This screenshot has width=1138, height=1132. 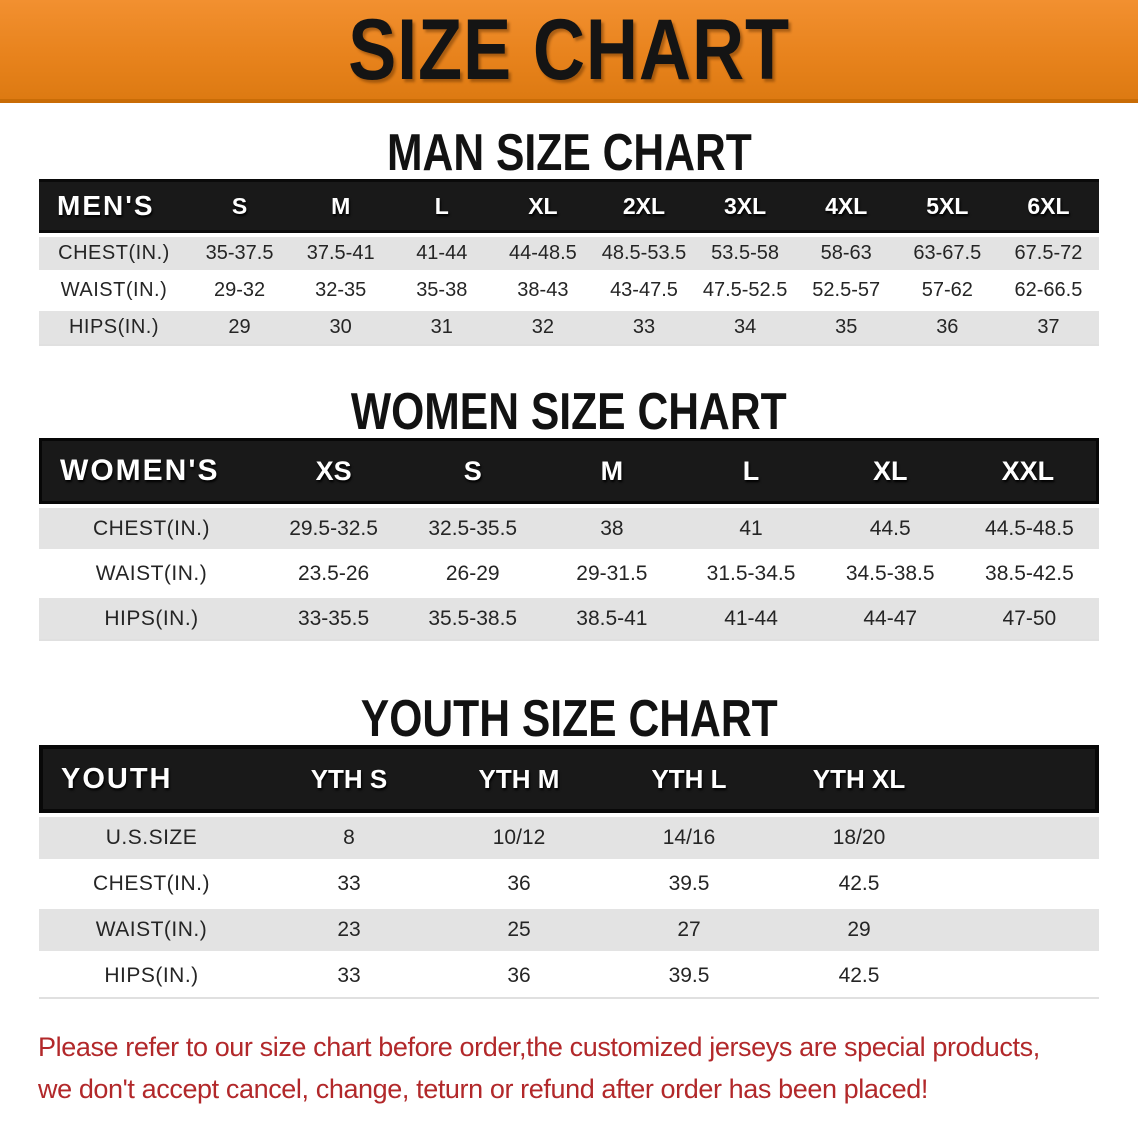 What do you see at coordinates (846, 251) in the screenshot?
I see `value-cell: 58-63` at bounding box center [846, 251].